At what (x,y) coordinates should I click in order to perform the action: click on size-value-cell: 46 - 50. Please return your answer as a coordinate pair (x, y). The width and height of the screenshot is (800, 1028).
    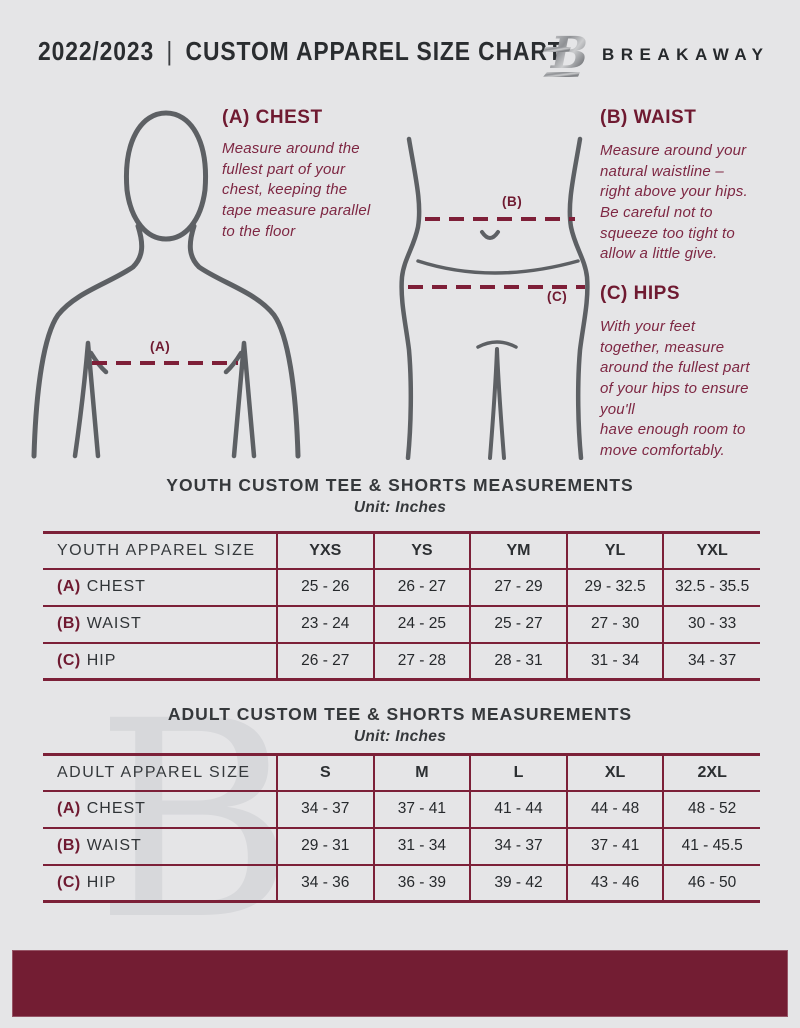
    Looking at the image, I should click on (711, 882).